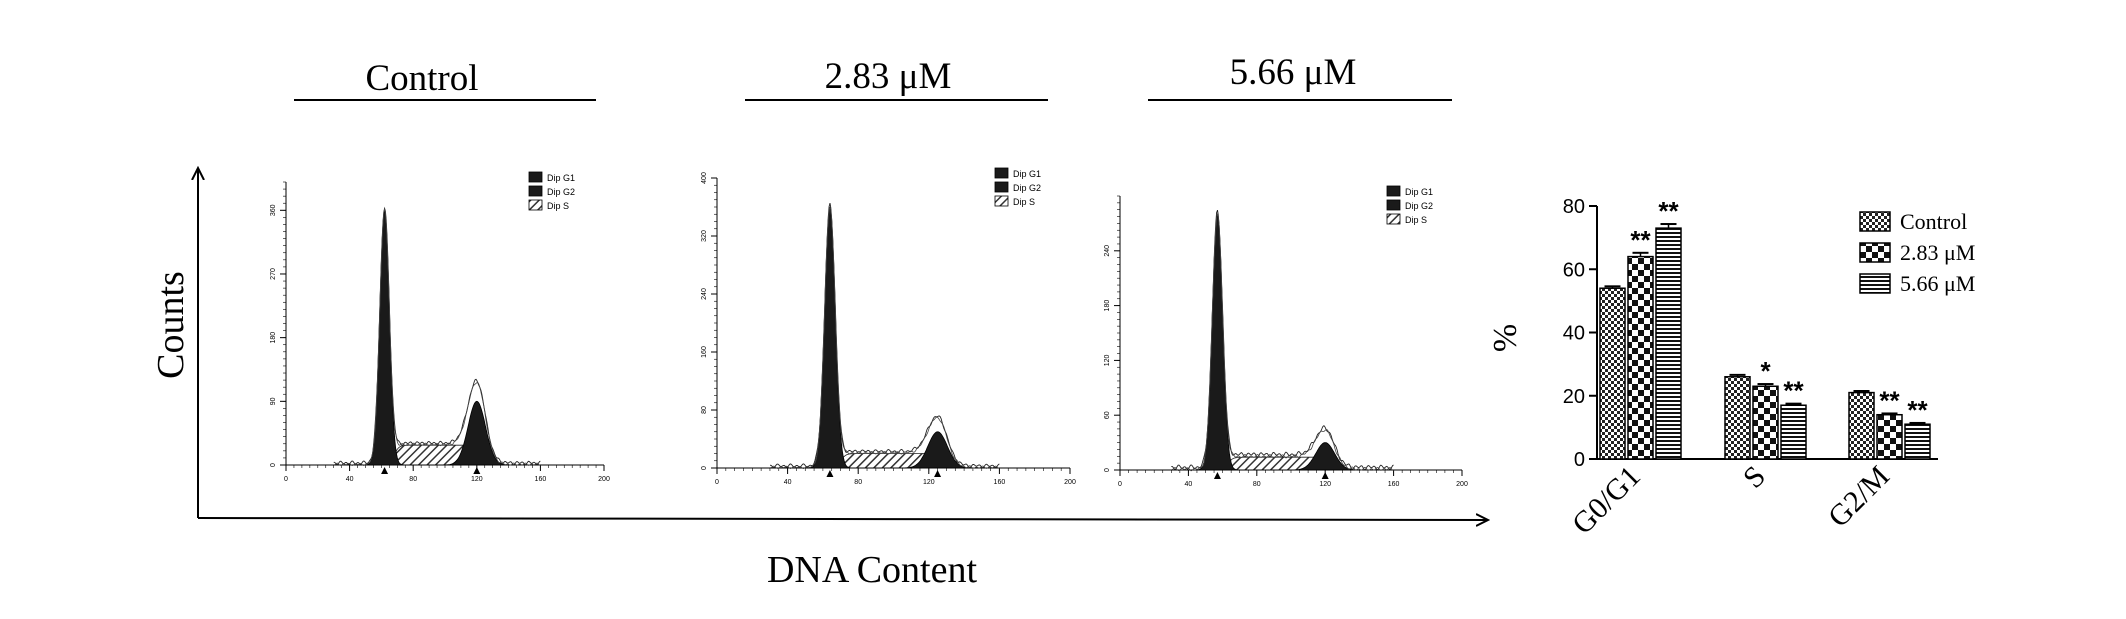  Describe the element at coordinates (1505, 338) in the screenshot. I see `bar-y-axis-label: %` at that location.